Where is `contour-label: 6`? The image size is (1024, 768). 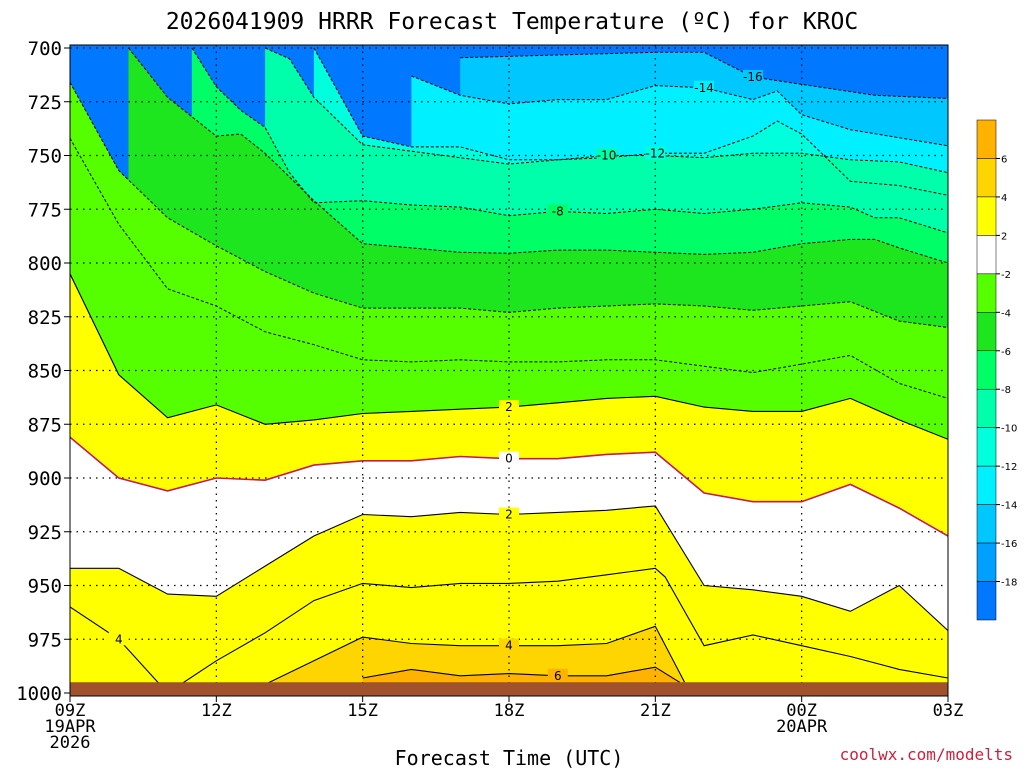
contour-label: 6 is located at coordinates (558, 676).